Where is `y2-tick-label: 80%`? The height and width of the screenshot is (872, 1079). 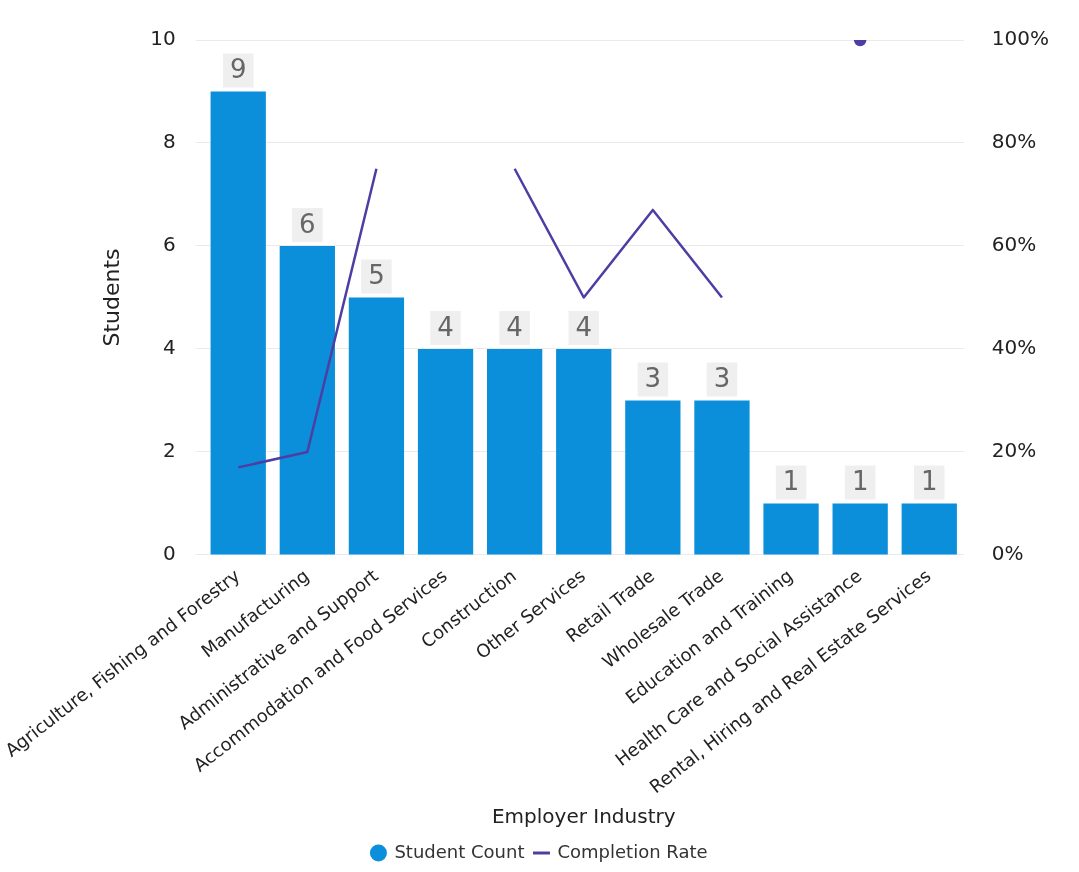 y2-tick-label: 80% is located at coordinates (1014, 141).